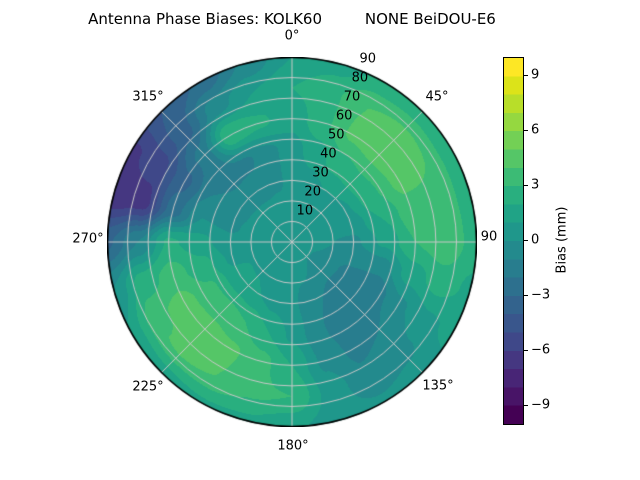  I want to click on angular-tick-label: 180°, so click(293, 446).